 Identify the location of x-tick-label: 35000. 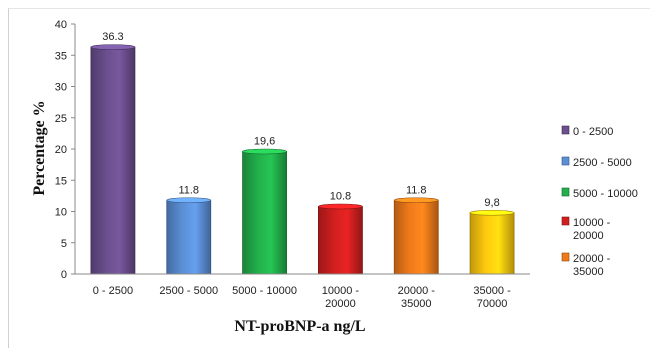
(416, 304).